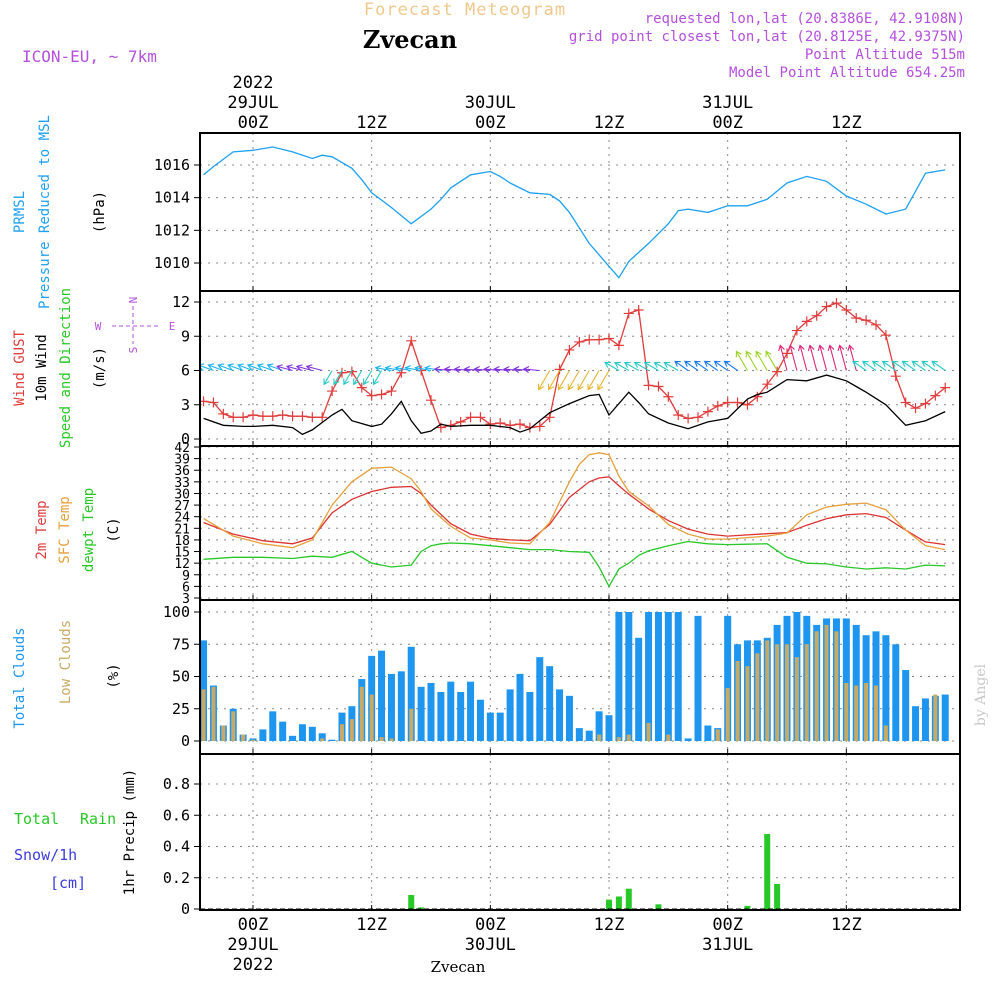 Image resolution: width=1000 pixels, height=1000 pixels. What do you see at coordinates (114, 529) in the screenshot?
I see `temp-unit-label: (C)` at bounding box center [114, 529].